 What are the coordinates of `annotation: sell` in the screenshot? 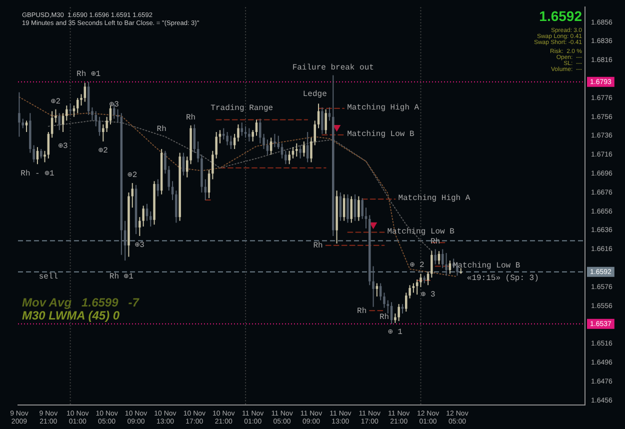 It's located at (48, 277).